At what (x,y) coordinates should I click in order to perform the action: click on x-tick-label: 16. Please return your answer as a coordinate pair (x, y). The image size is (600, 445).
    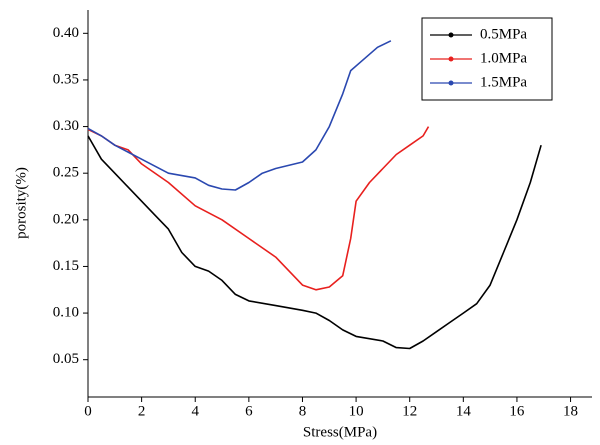
    Looking at the image, I should click on (517, 411).